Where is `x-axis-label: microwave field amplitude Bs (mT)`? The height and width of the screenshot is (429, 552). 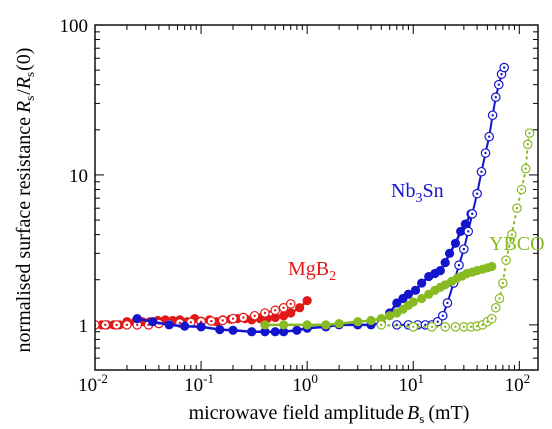 x-axis-label: microwave field amplitude Bs (mT) is located at coordinates (329, 414).